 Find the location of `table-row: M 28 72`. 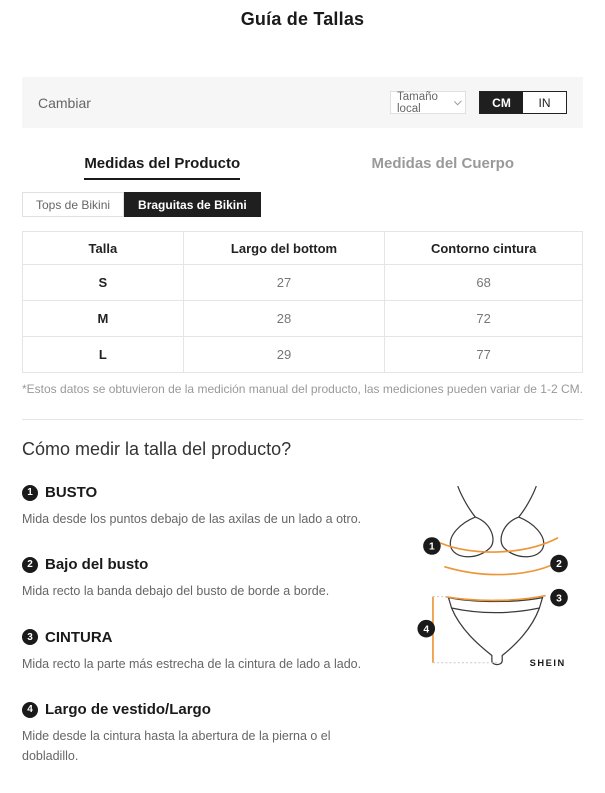

table-row: M 28 72 is located at coordinates (302, 318).